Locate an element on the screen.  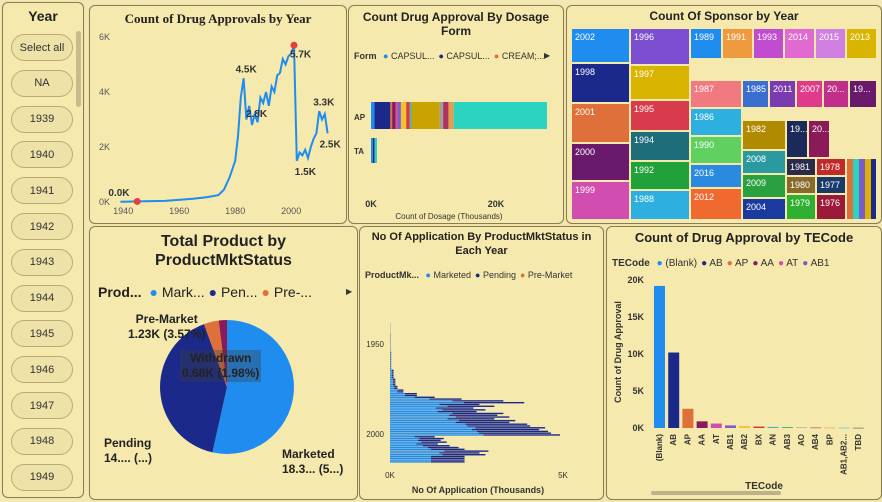
slicer-item: Select all is located at coordinates (42, 47).